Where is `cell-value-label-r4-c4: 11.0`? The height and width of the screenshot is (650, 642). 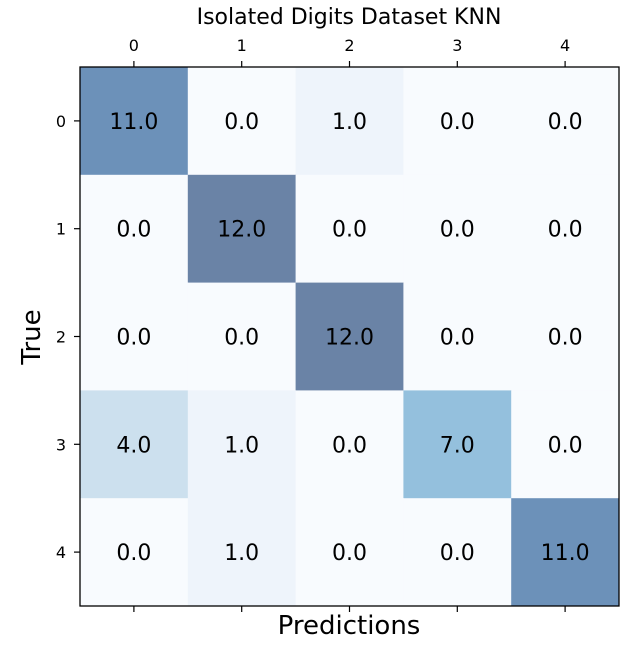 cell-value-label-r4-c4: 11.0 is located at coordinates (565, 553).